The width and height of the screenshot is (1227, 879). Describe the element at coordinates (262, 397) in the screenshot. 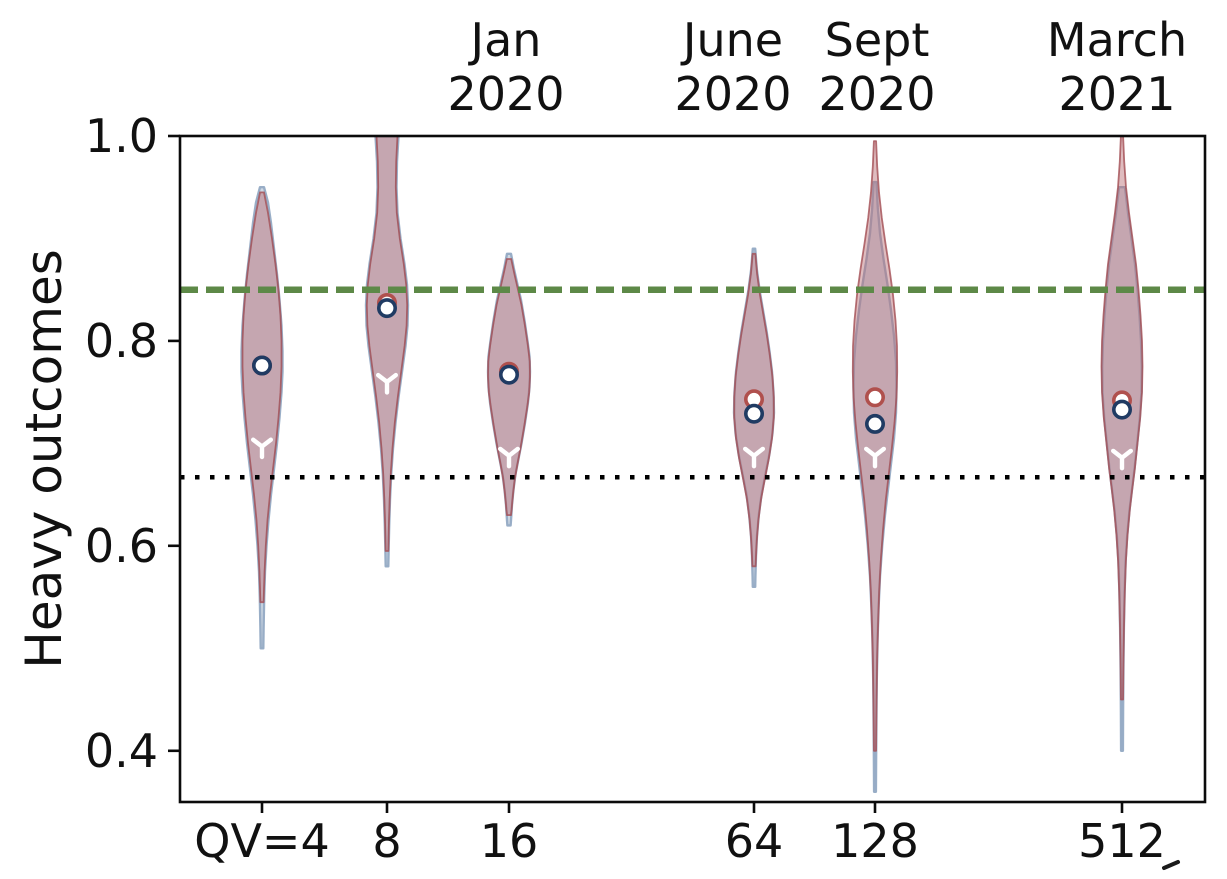

I see `violin-ideal-QV4` at that location.